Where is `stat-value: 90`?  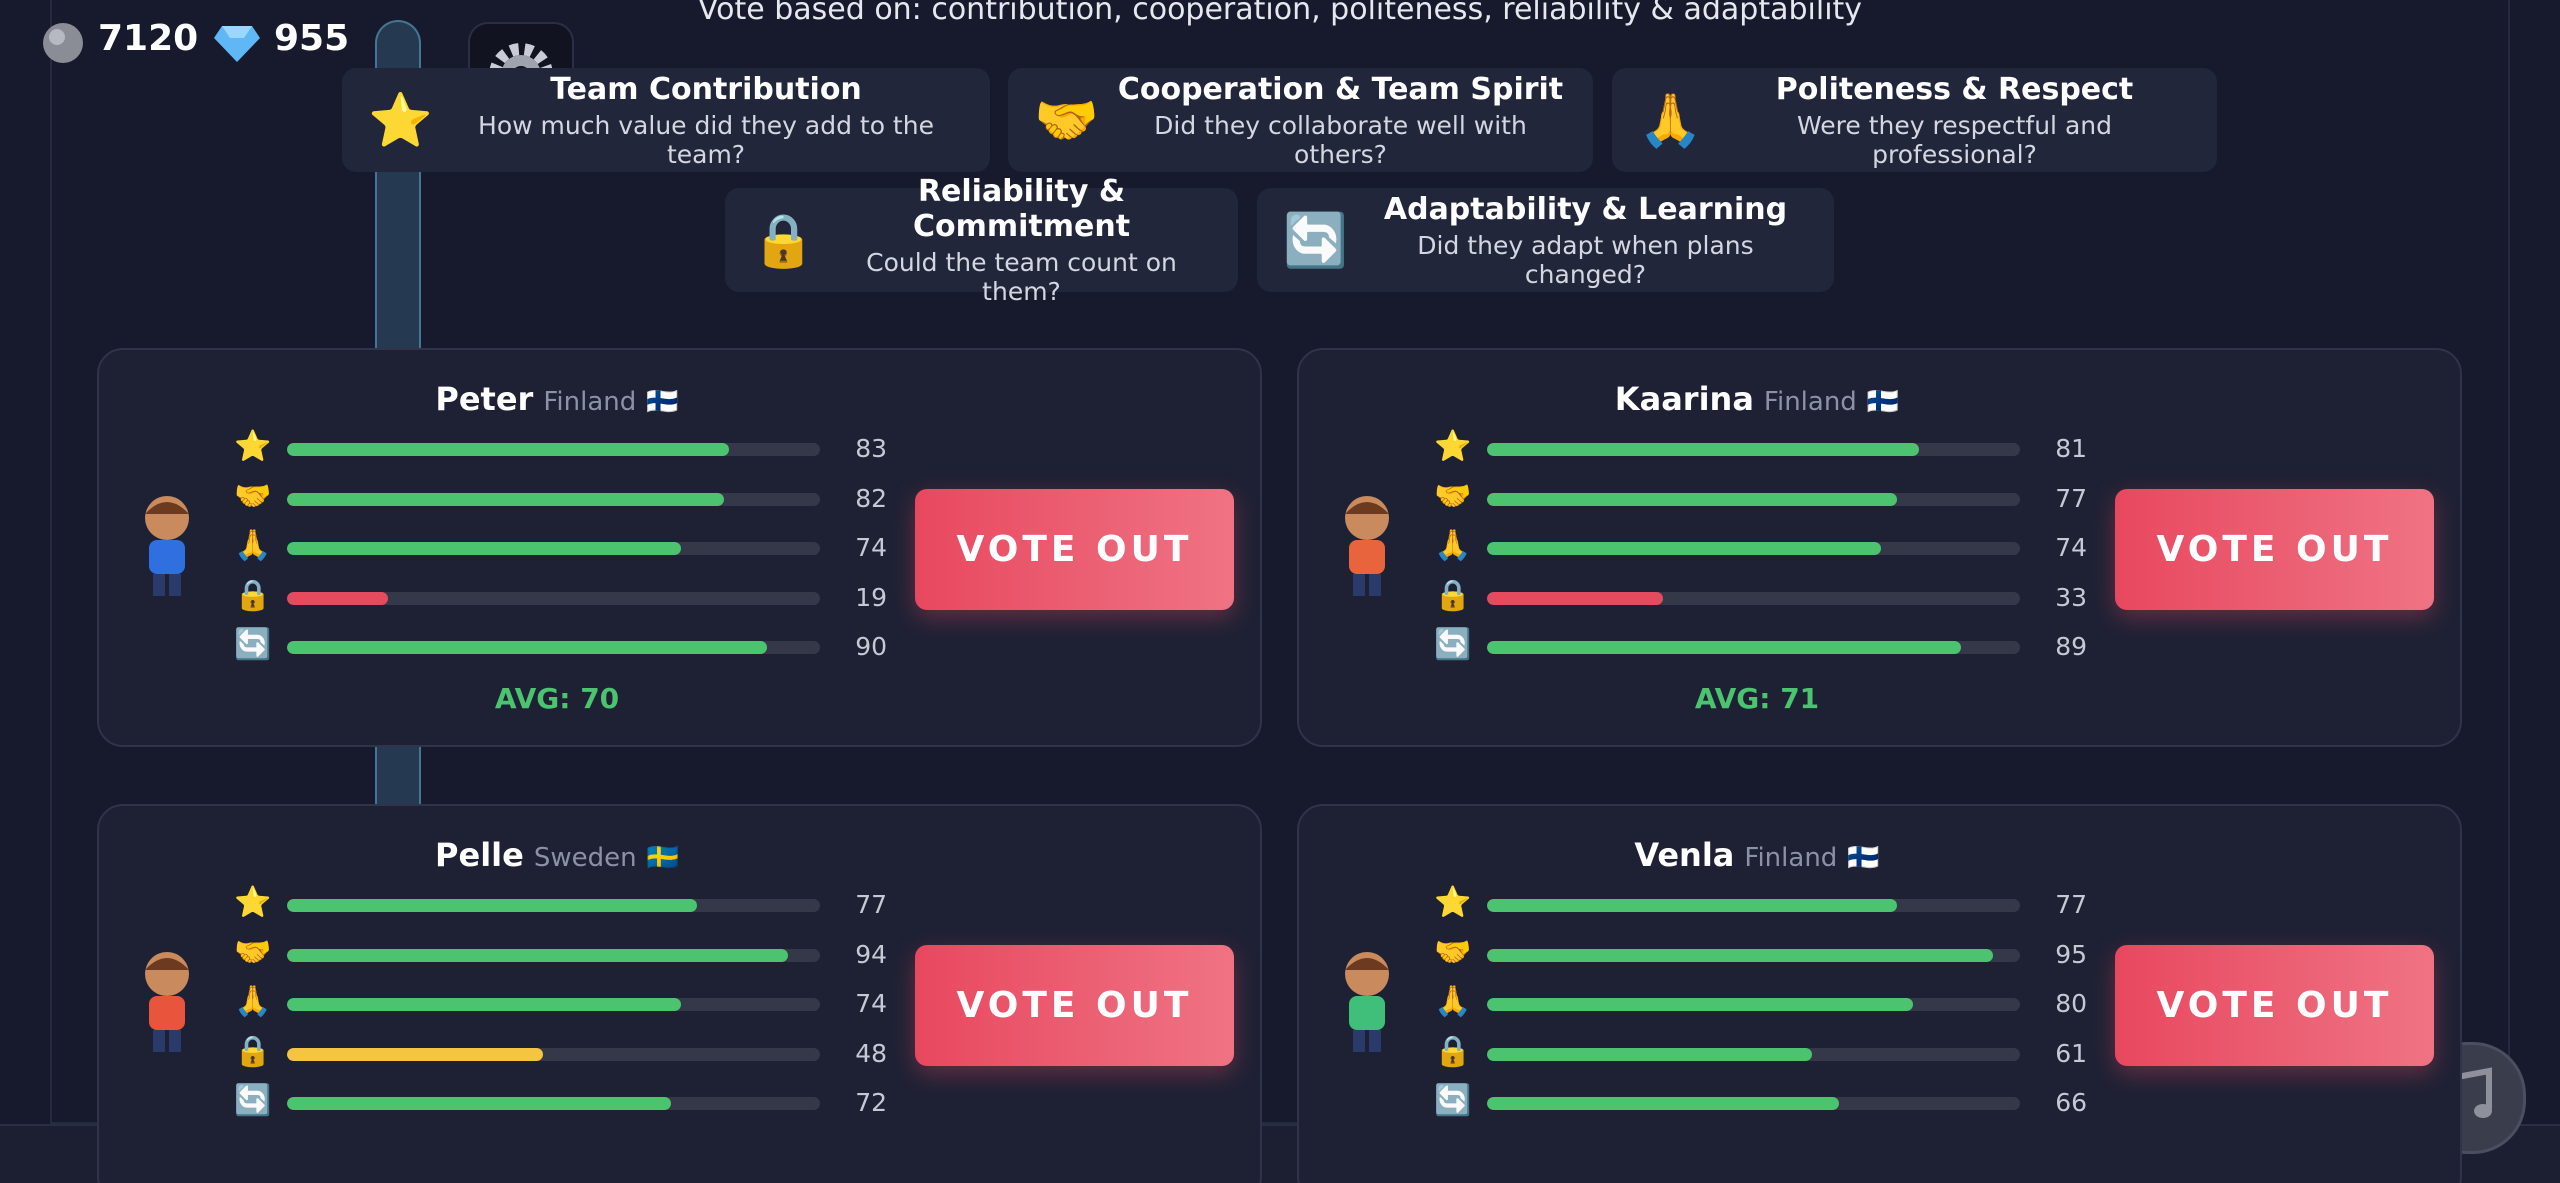
stat-value: 90 is located at coordinates (871, 646).